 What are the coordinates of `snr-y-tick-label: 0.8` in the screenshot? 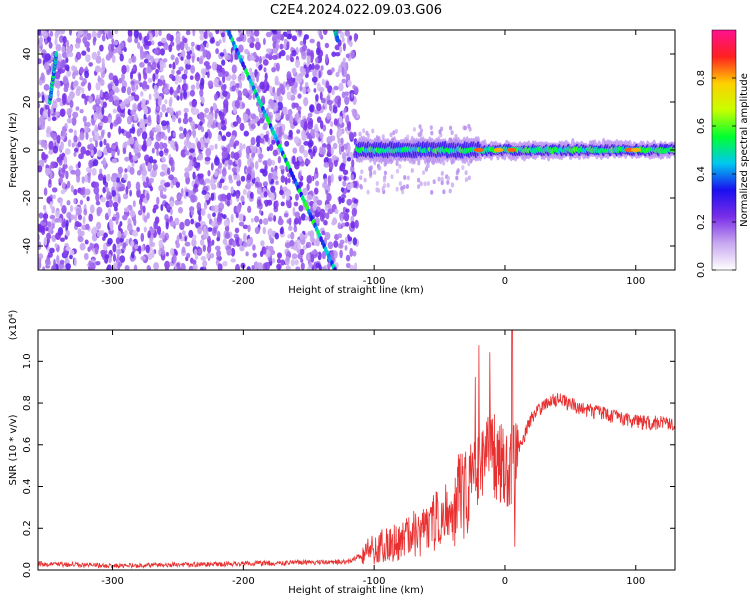 It's located at (27, 403).